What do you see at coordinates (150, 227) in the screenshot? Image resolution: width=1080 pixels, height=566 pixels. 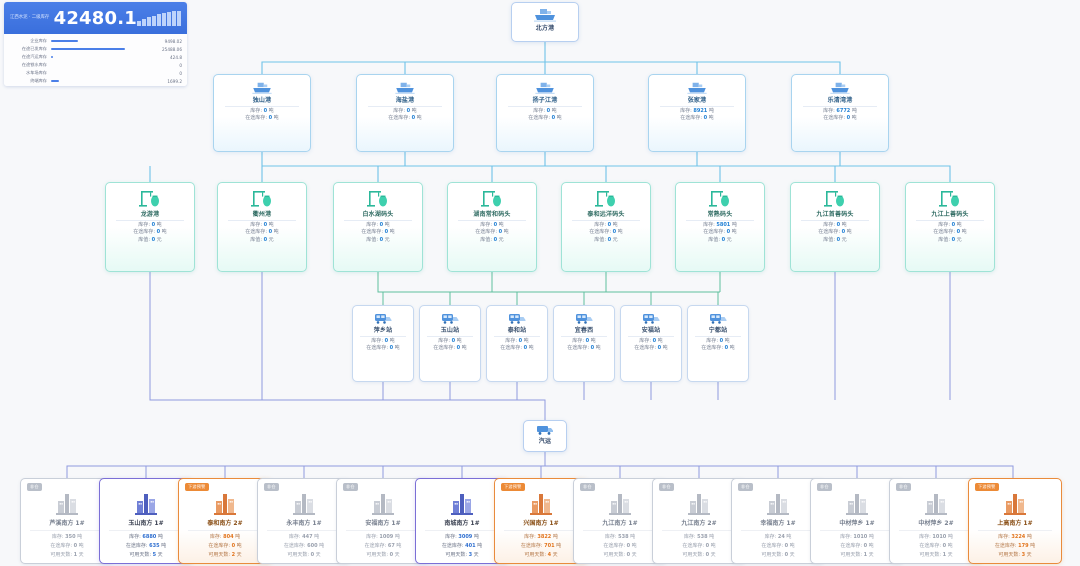 I see `node-dock: 龙游港 库存: 0 吨 在途库存: 0 吨 库值: 0 元` at bounding box center [150, 227].